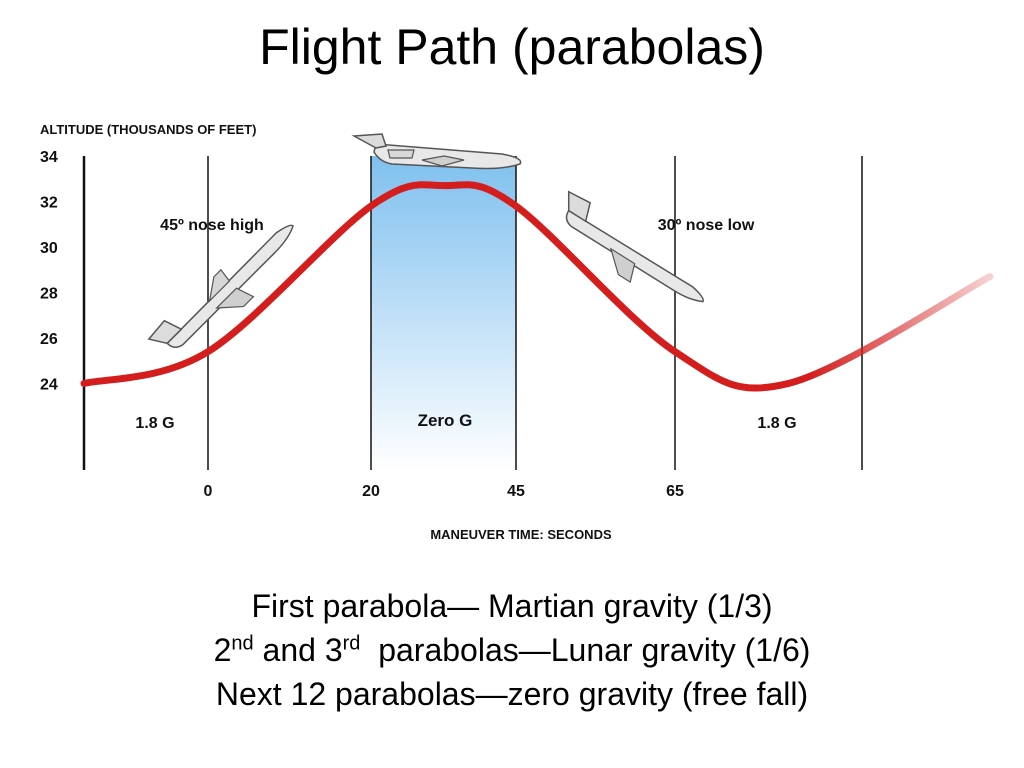 The image size is (1024, 768). Describe the element at coordinates (49, 339) in the screenshot. I see `y-tick-label: 26` at that location.